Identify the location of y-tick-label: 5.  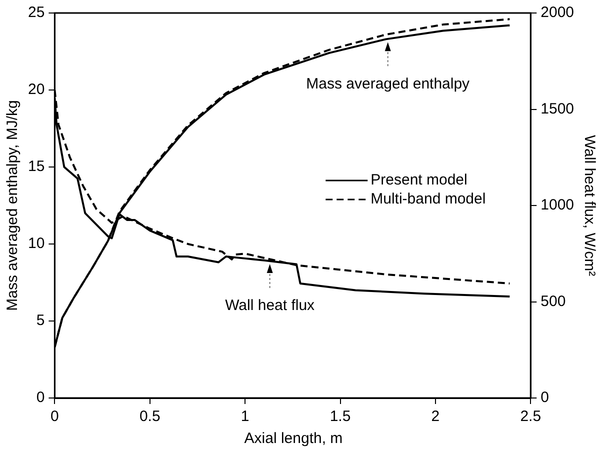
(40, 321).